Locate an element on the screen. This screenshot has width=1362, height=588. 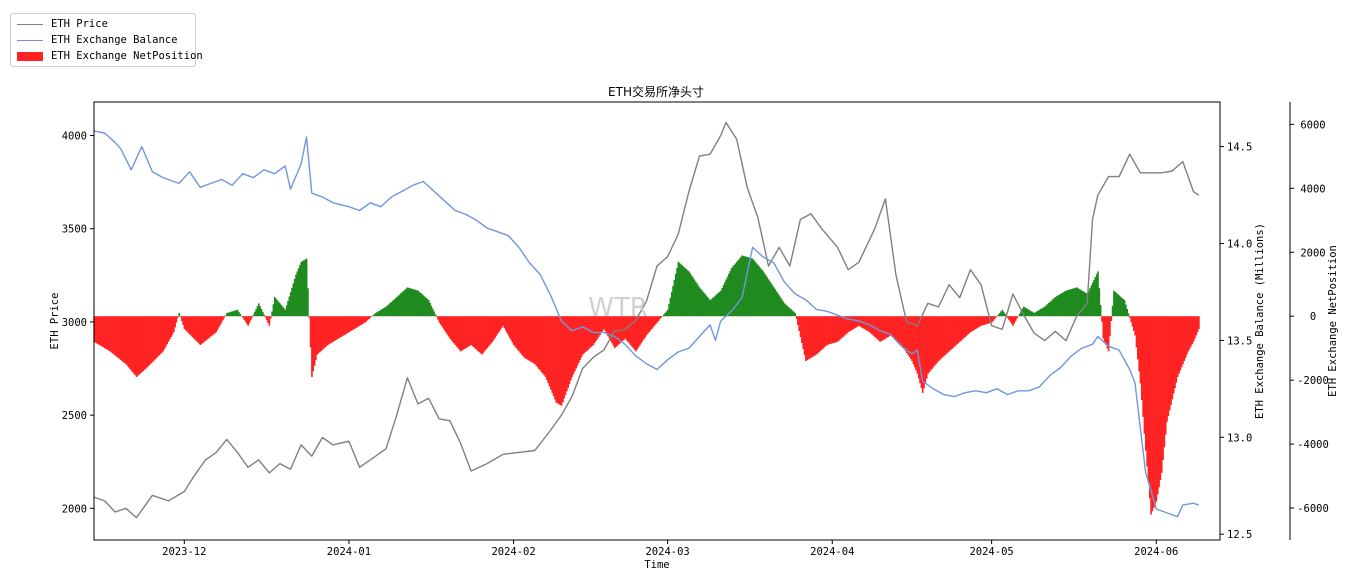
y-right-netposition-tick-label: -6000 is located at coordinates (1313, 509).